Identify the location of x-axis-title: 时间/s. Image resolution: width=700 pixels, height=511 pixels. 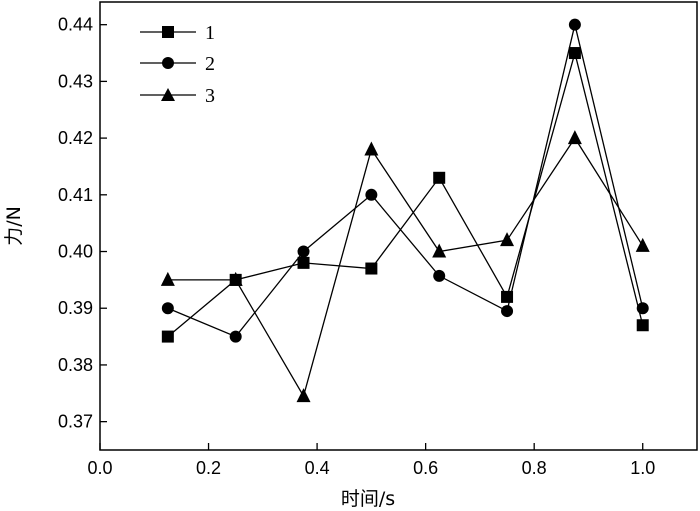
(368, 499).